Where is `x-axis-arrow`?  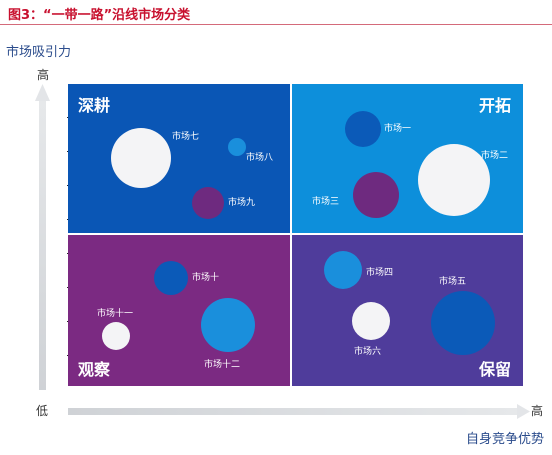 x-axis-arrow is located at coordinates (299, 411).